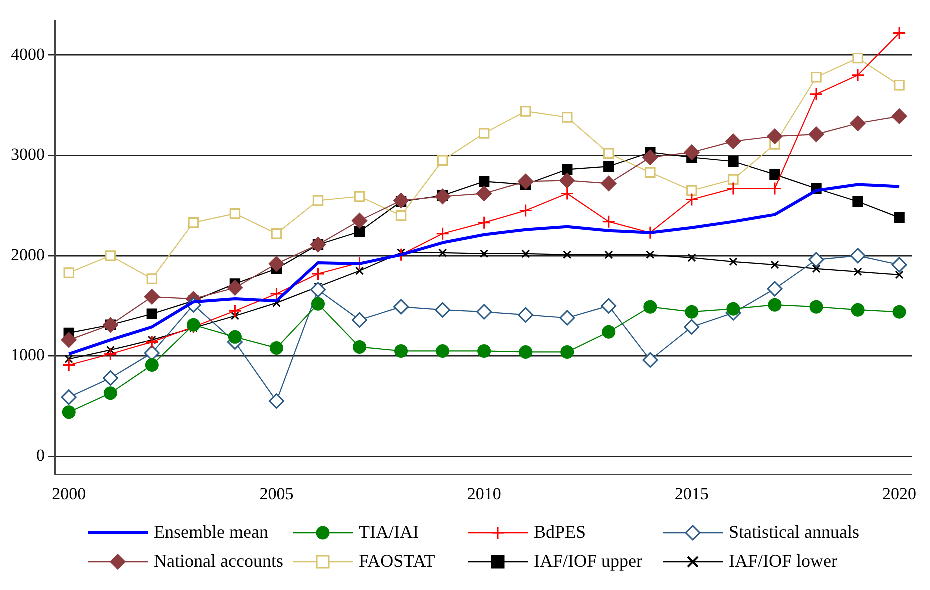  Describe the element at coordinates (211, 532) in the screenshot. I see `legend-label: Ensemble mean` at that location.